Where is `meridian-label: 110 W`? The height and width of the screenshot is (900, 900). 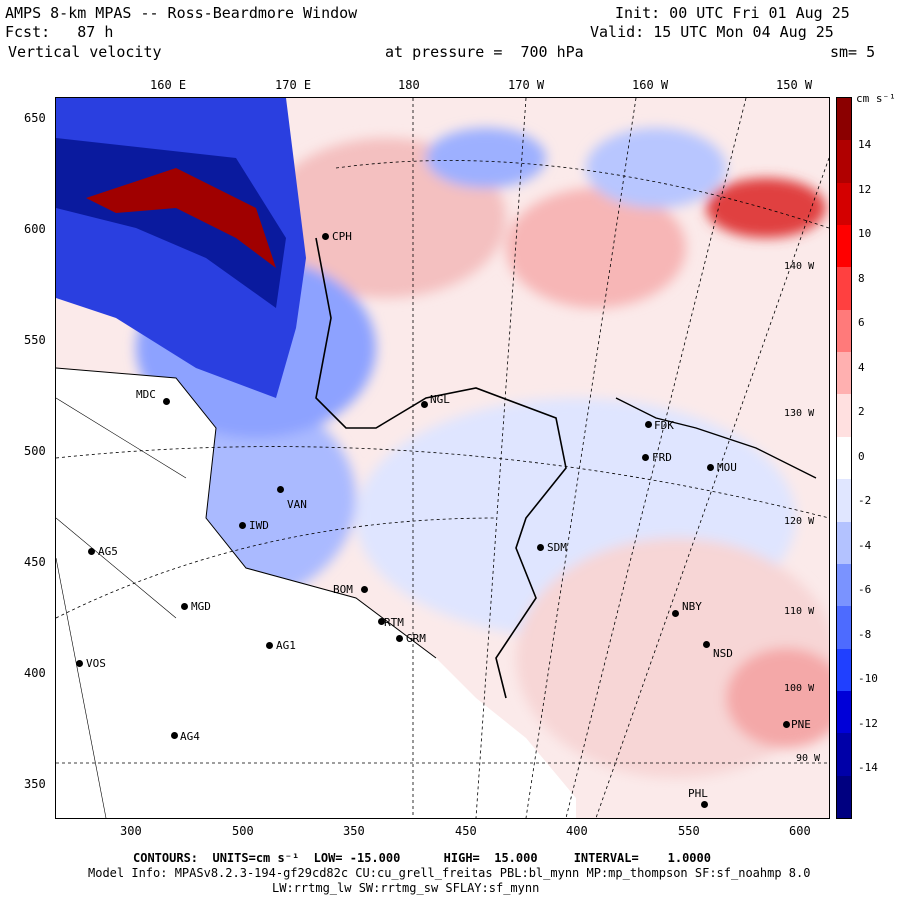
meridian-label: 110 W is located at coordinates (799, 611).